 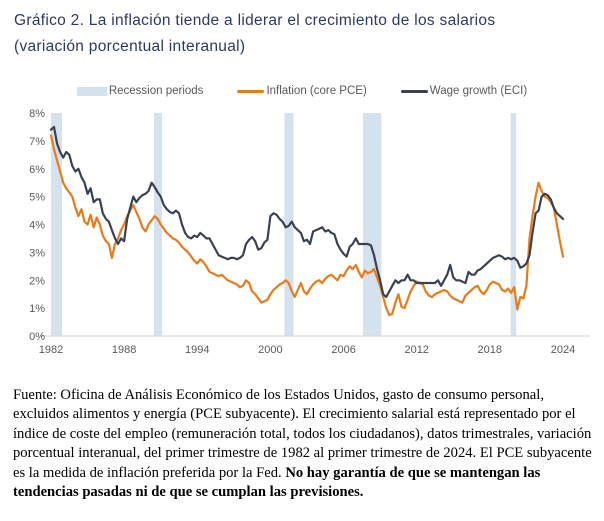 What do you see at coordinates (343, 350) in the screenshot?
I see `x-tick-label: 2006` at bounding box center [343, 350].